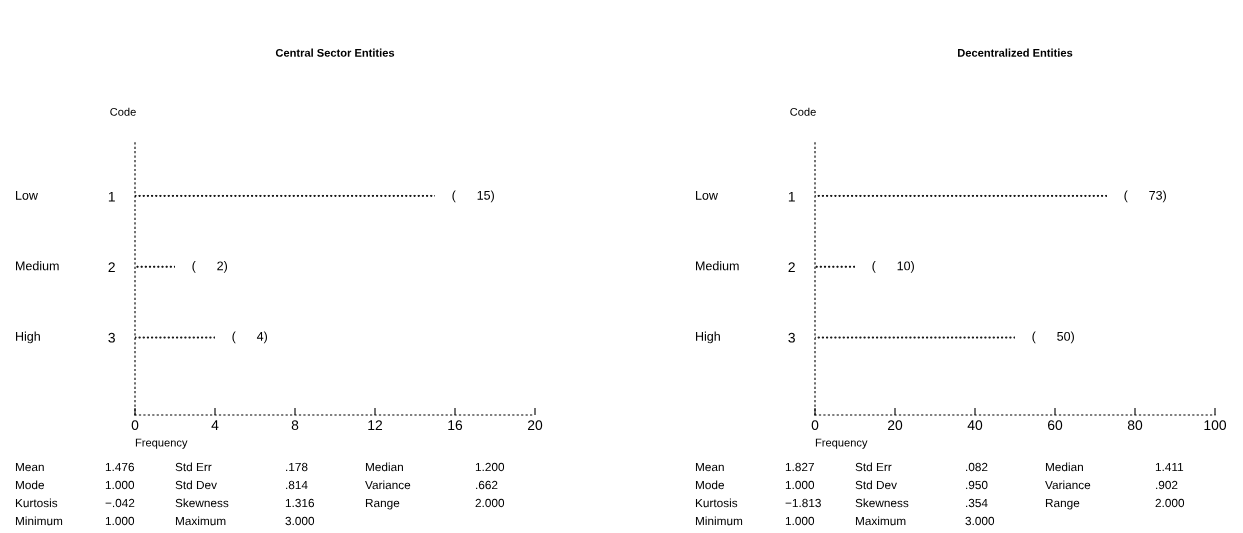 The width and height of the screenshot is (1243, 533). What do you see at coordinates (490, 467) in the screenshot?
I see `text: 1.200` at bounding box center [490, 467].